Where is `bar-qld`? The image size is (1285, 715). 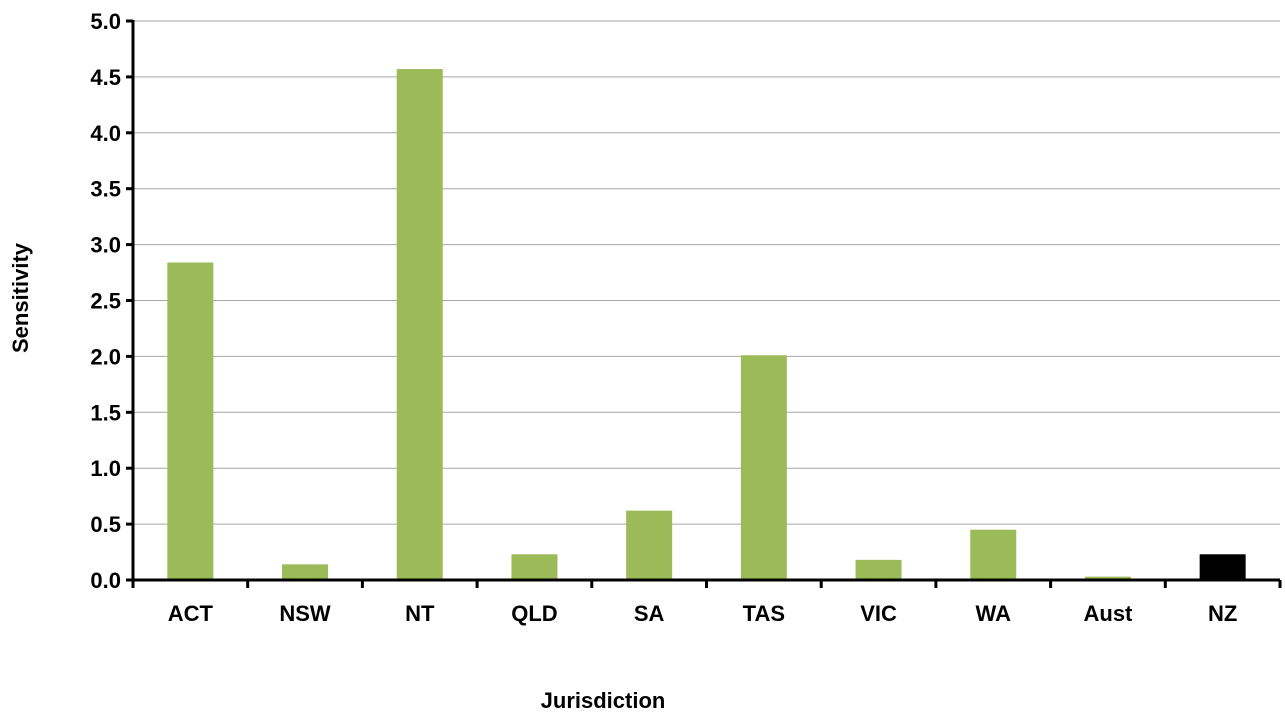 bar-qld is located at coordinates (534, 567).